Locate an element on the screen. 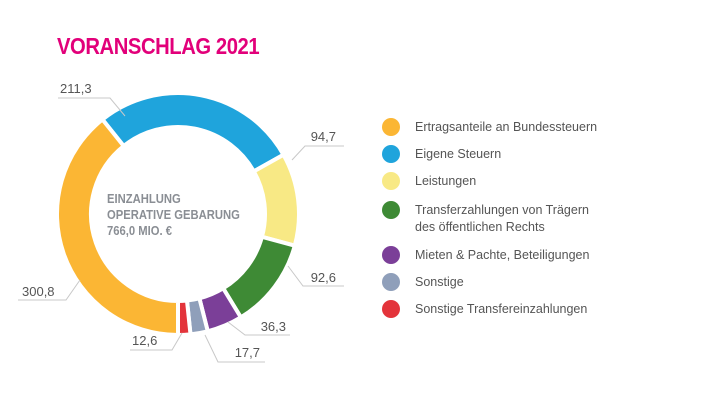  legend-label: Sonstige is located at coordinates (439, 282).